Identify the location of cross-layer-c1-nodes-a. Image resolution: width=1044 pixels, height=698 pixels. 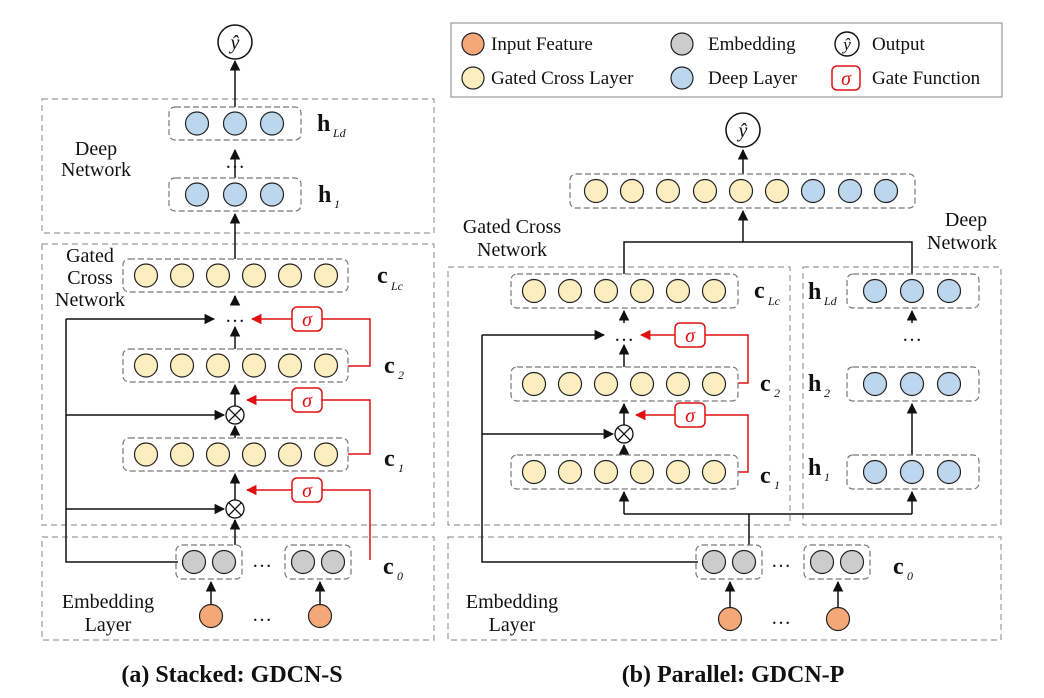
(236, 454).